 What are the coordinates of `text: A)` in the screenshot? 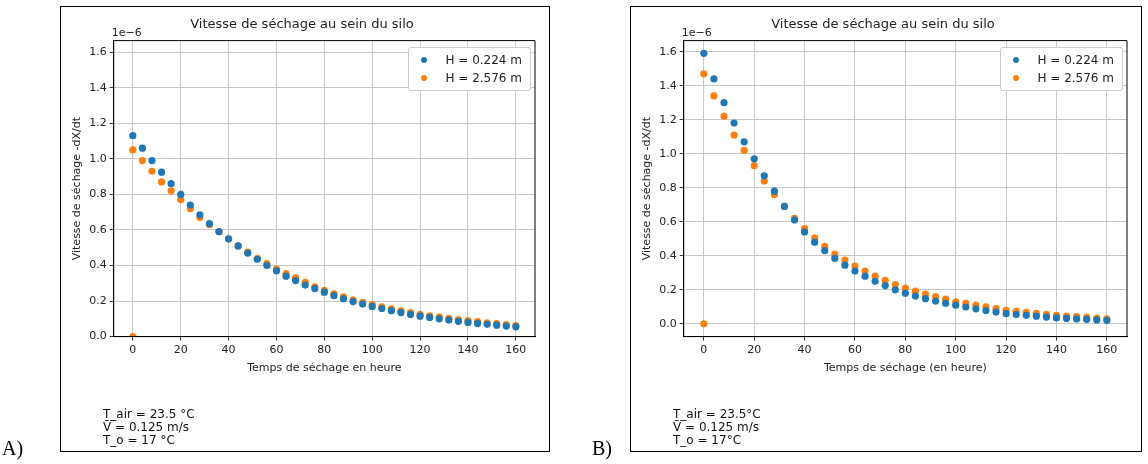 It's located at (13, 448).